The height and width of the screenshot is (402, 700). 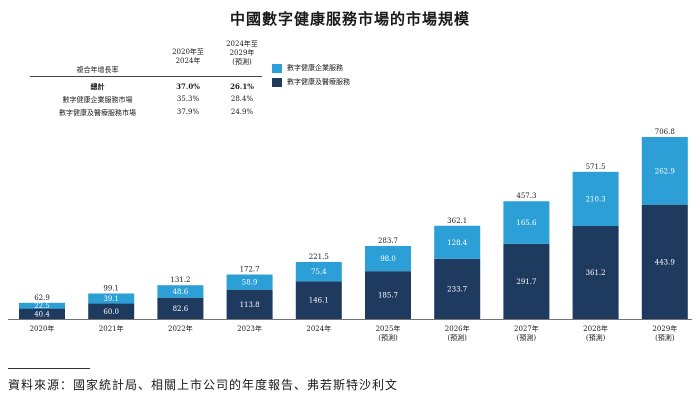 What do you see at coordinates (318, 328) in the screenshot?
I see `x-tick-4: 2024年` at bounding box center [318, 328].